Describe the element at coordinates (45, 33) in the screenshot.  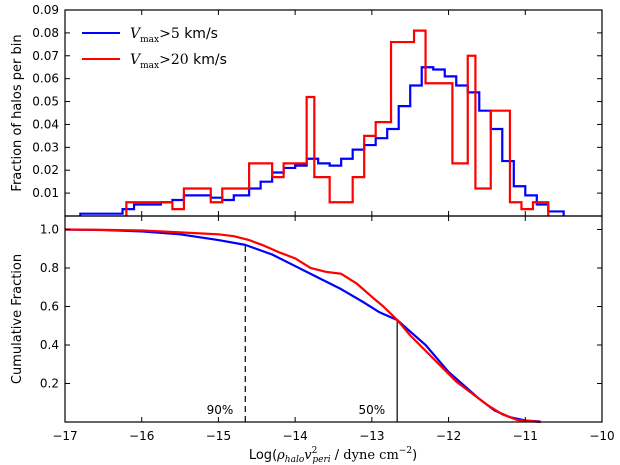
I see `top-y-tick-label: 0.08` at that location.